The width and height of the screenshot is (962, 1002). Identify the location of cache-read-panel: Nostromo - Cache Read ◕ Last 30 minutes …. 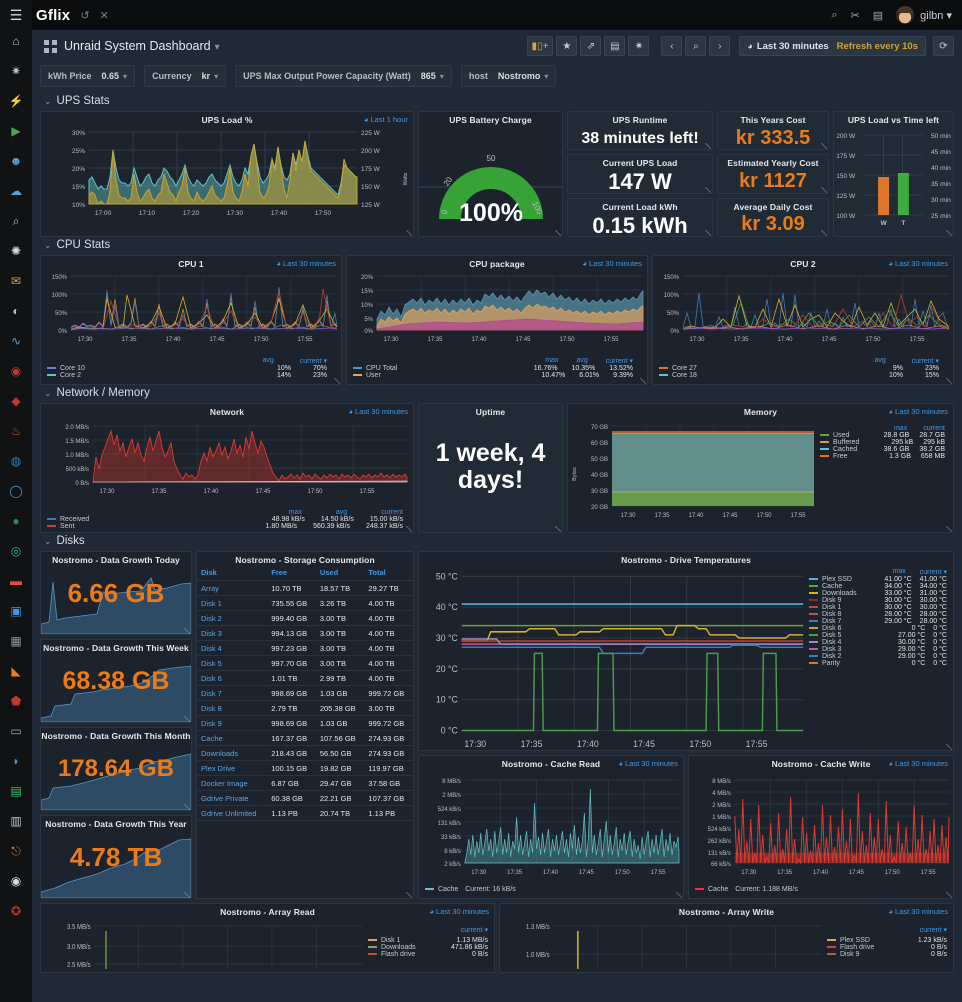
(551, 827).